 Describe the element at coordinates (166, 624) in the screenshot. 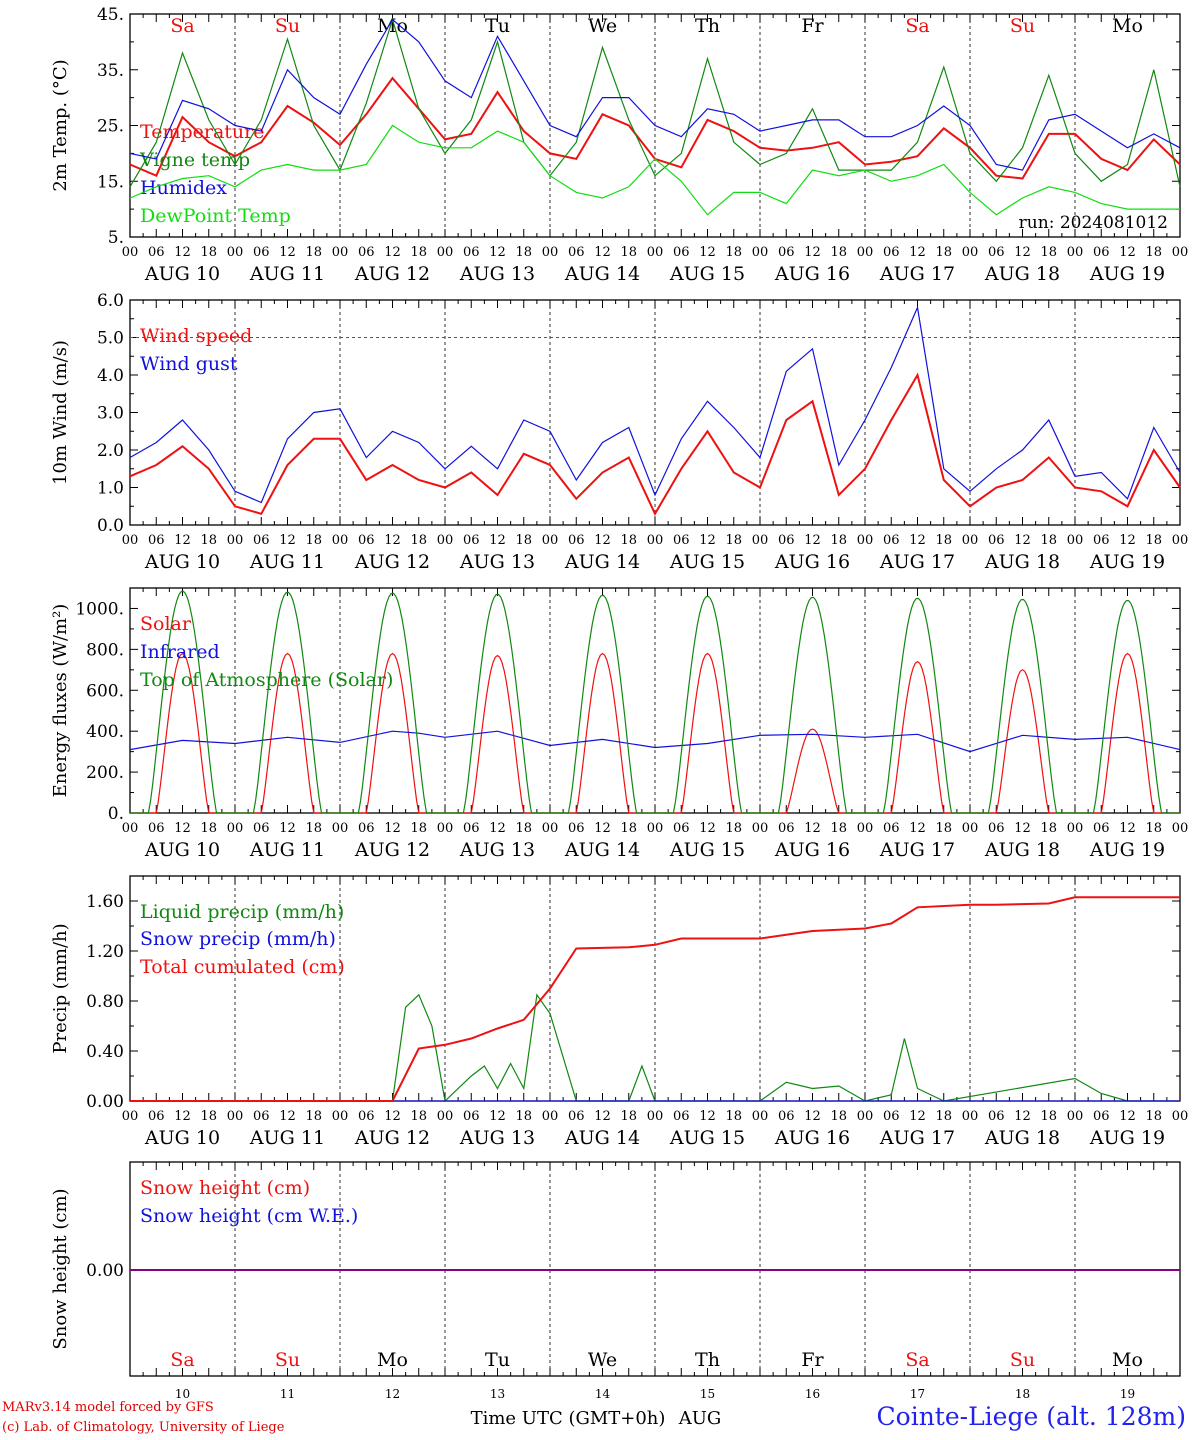

I see `legend-entry: Solar` at that location.